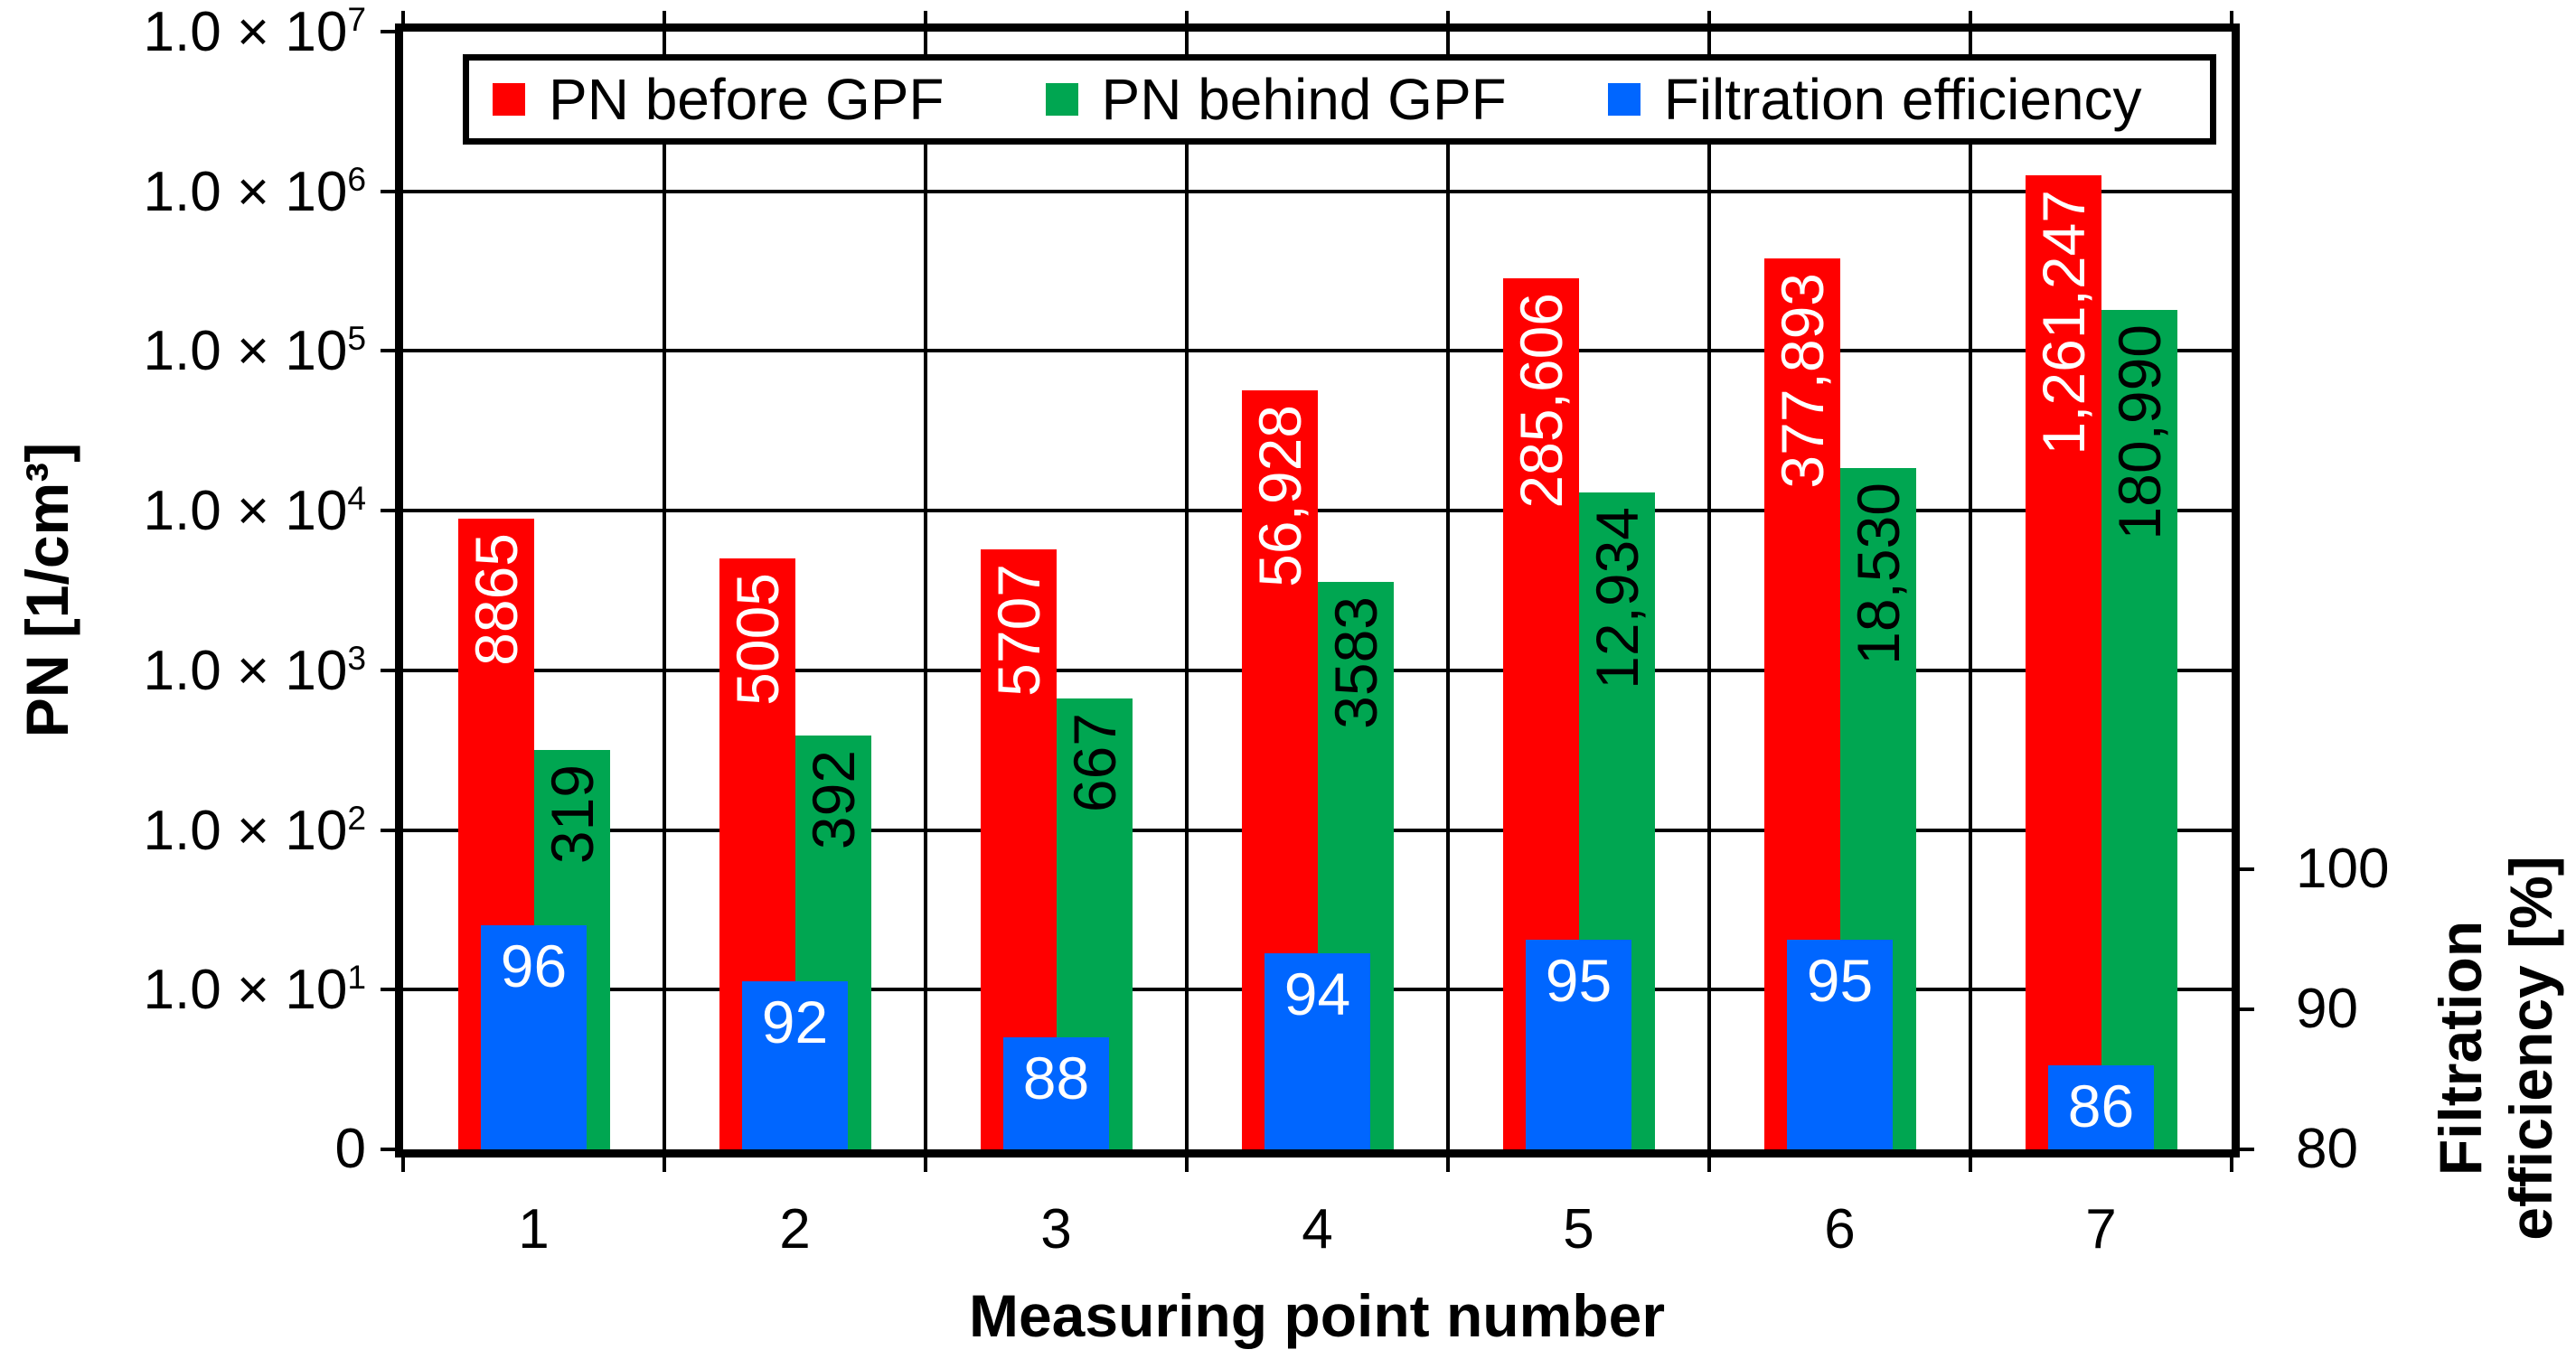 This screenshot has width=2576, height=1359. What do you see at coordinates (1840, 1229) in the screenshot?
I see `x-axis-tick-label: 6` at bounding box center [1840, 1229].